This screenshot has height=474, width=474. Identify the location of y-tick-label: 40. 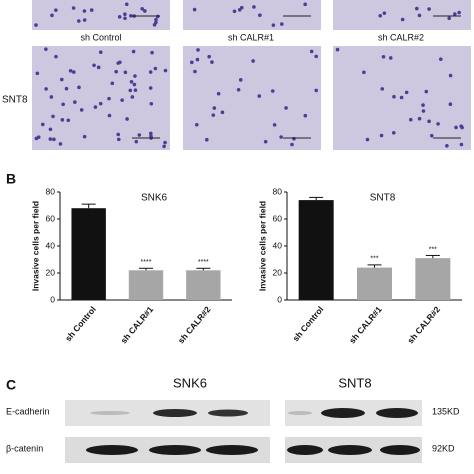
(51, 245).